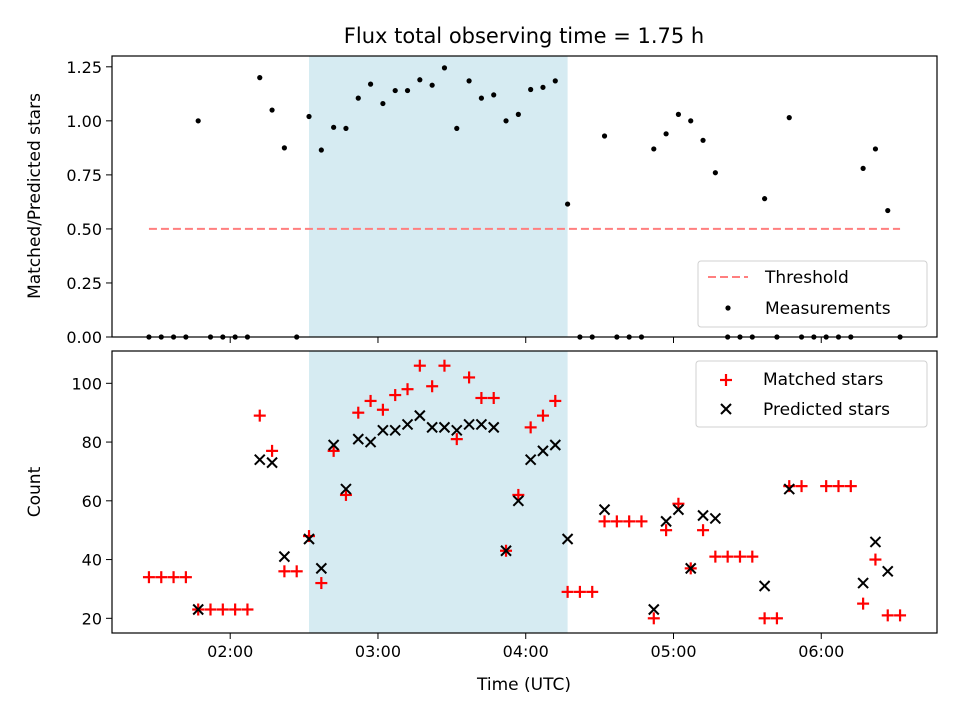 Image resolution: width=960 pixels, height=720 pixels. I want to click on top-legend: Threshold Measurements, so click(812, 294).